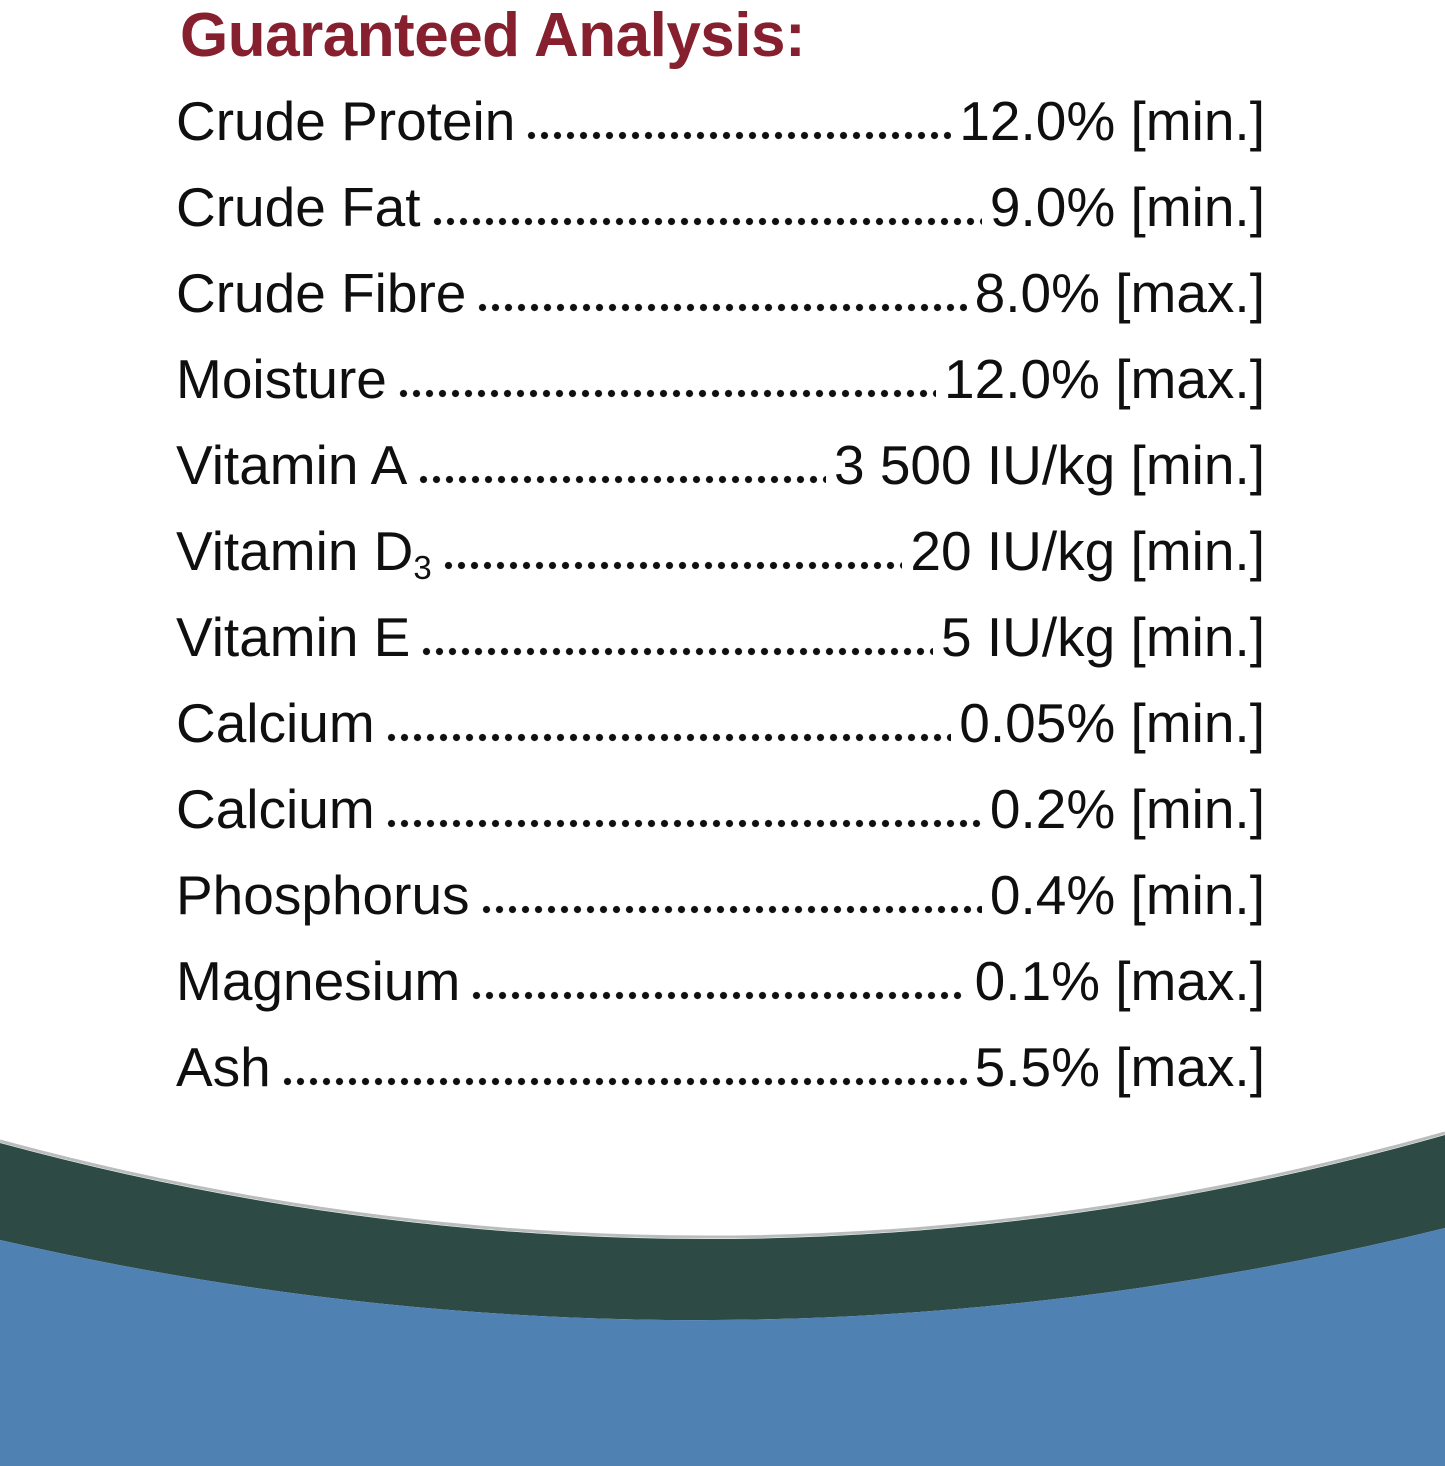  I want to click on nutrient-label: Moisture, so click(281, 379).